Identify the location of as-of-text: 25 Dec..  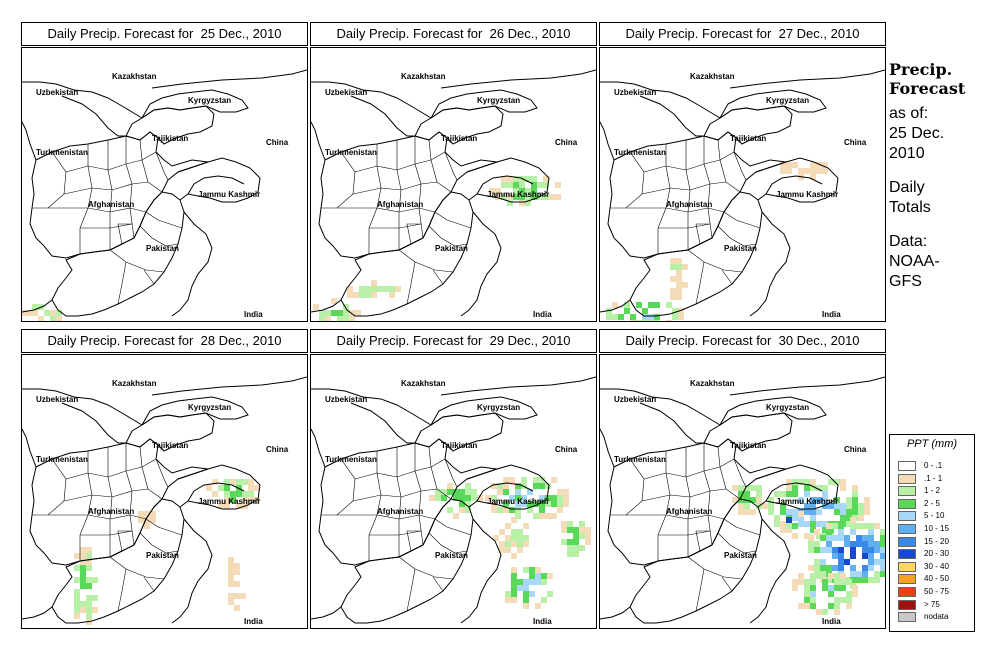
(917, 133).